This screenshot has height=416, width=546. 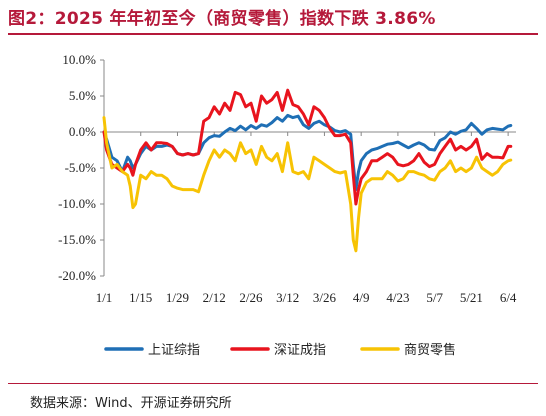 I want to click on x-tick-label: 5/21, so click(x=471, y=297).